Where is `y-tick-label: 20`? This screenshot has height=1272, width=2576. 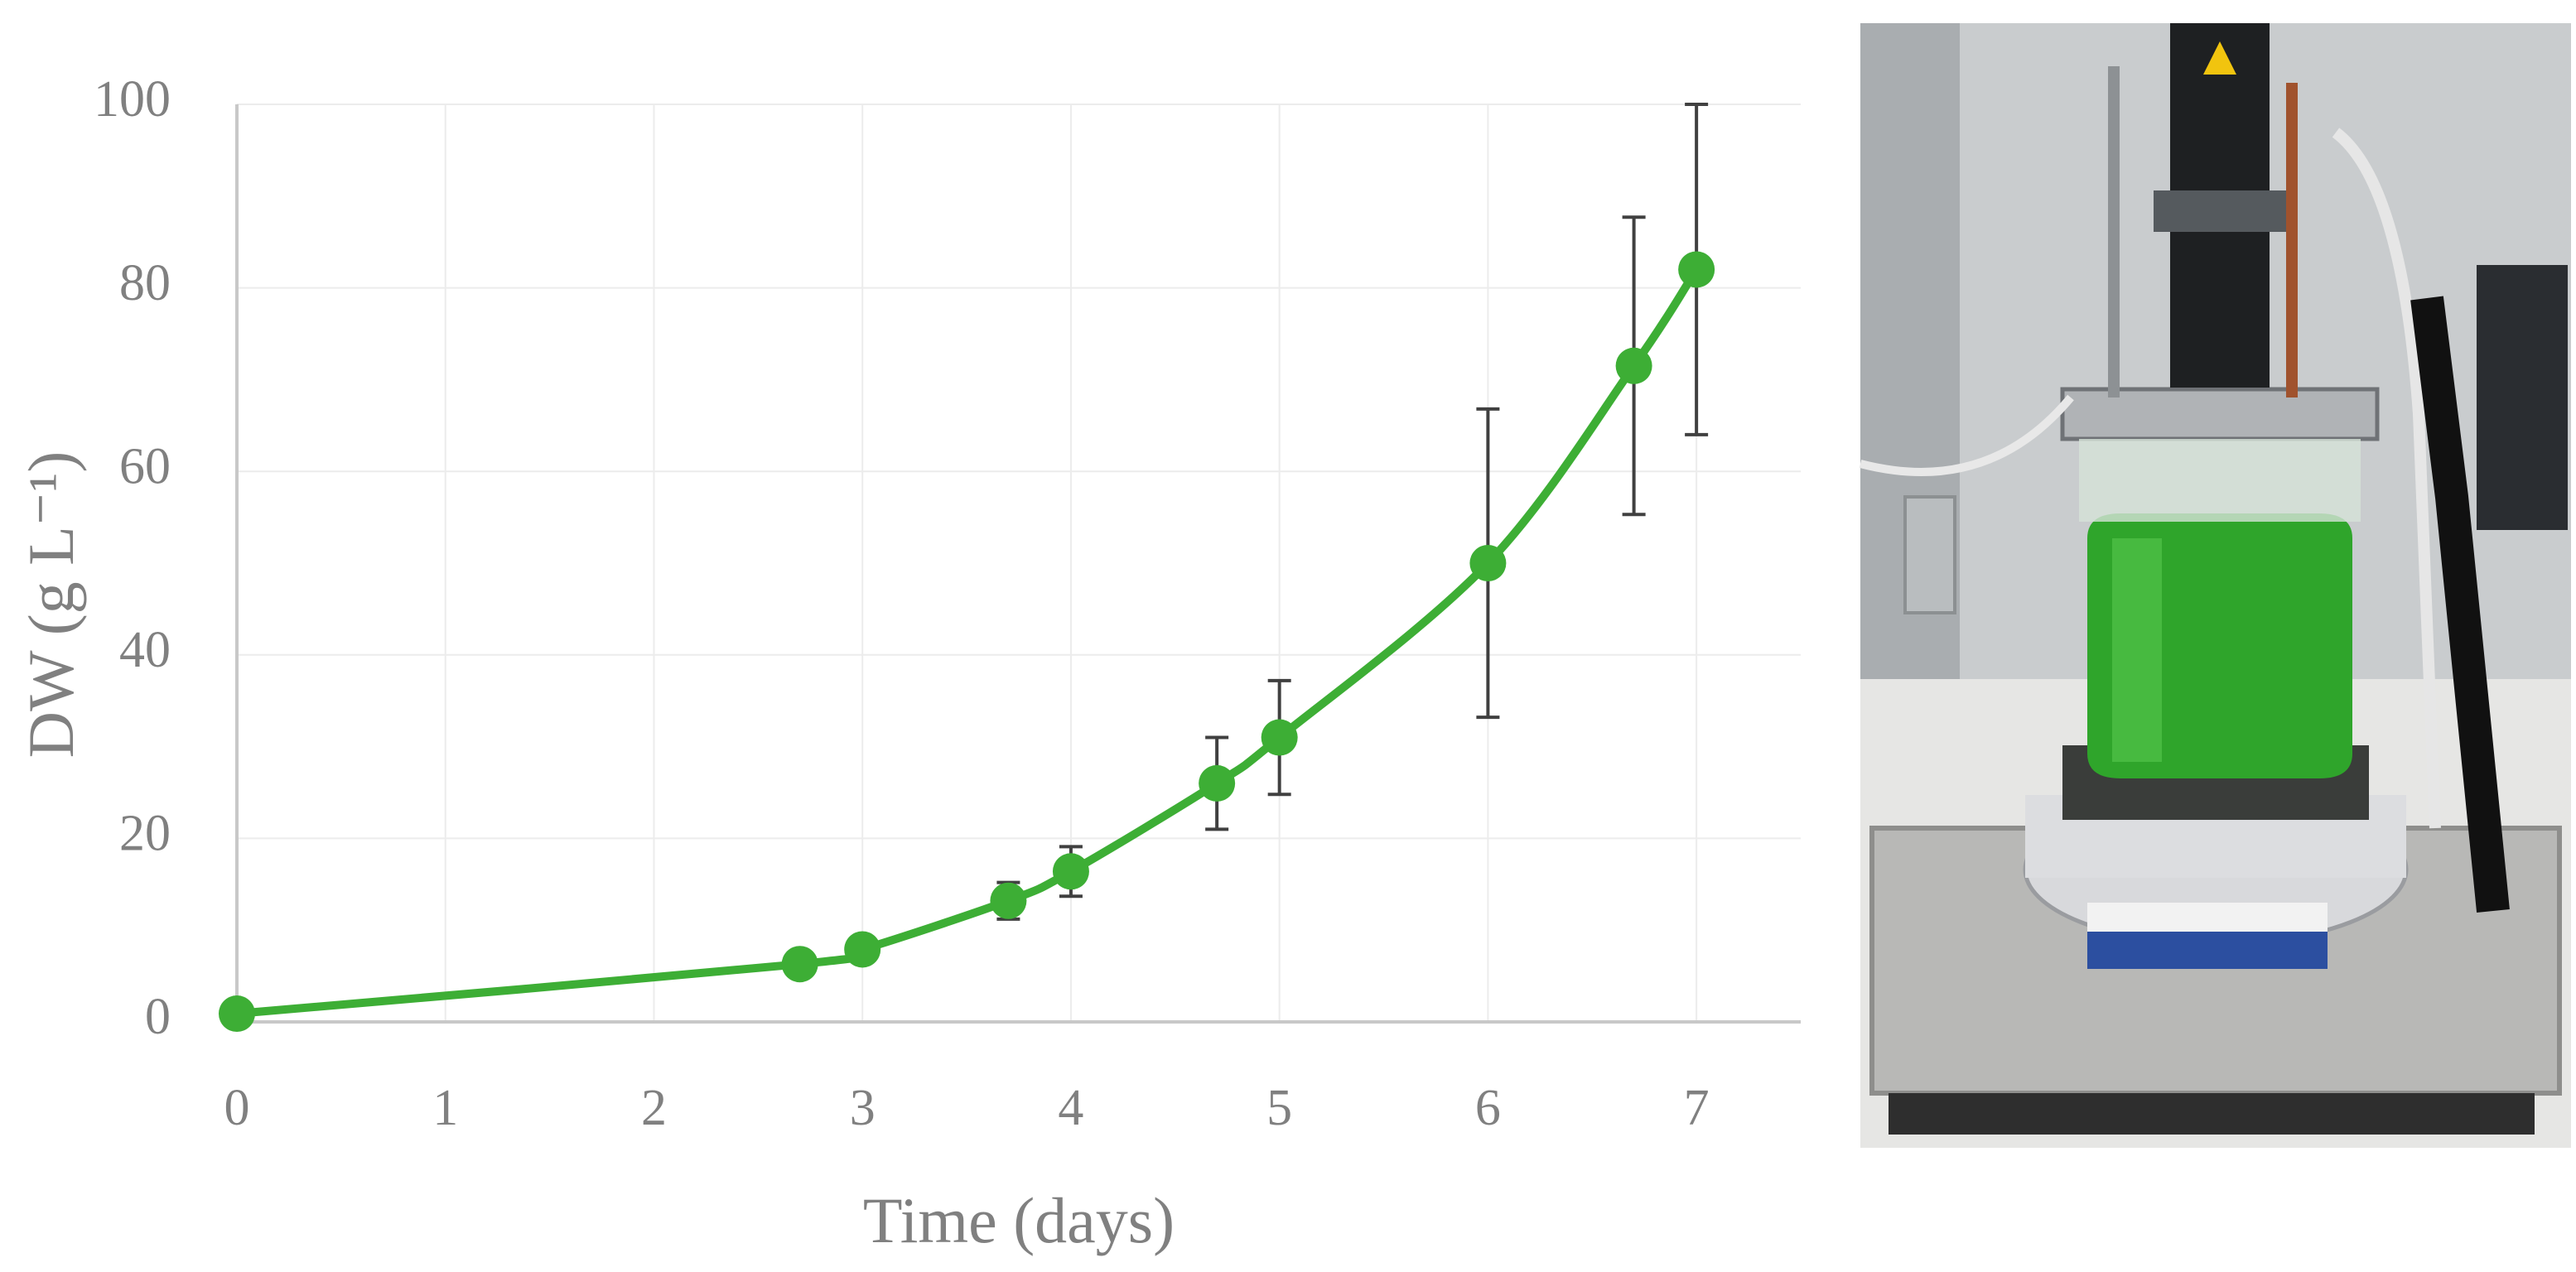 y-tick-label: 20 is located at coordinates (145, 834).